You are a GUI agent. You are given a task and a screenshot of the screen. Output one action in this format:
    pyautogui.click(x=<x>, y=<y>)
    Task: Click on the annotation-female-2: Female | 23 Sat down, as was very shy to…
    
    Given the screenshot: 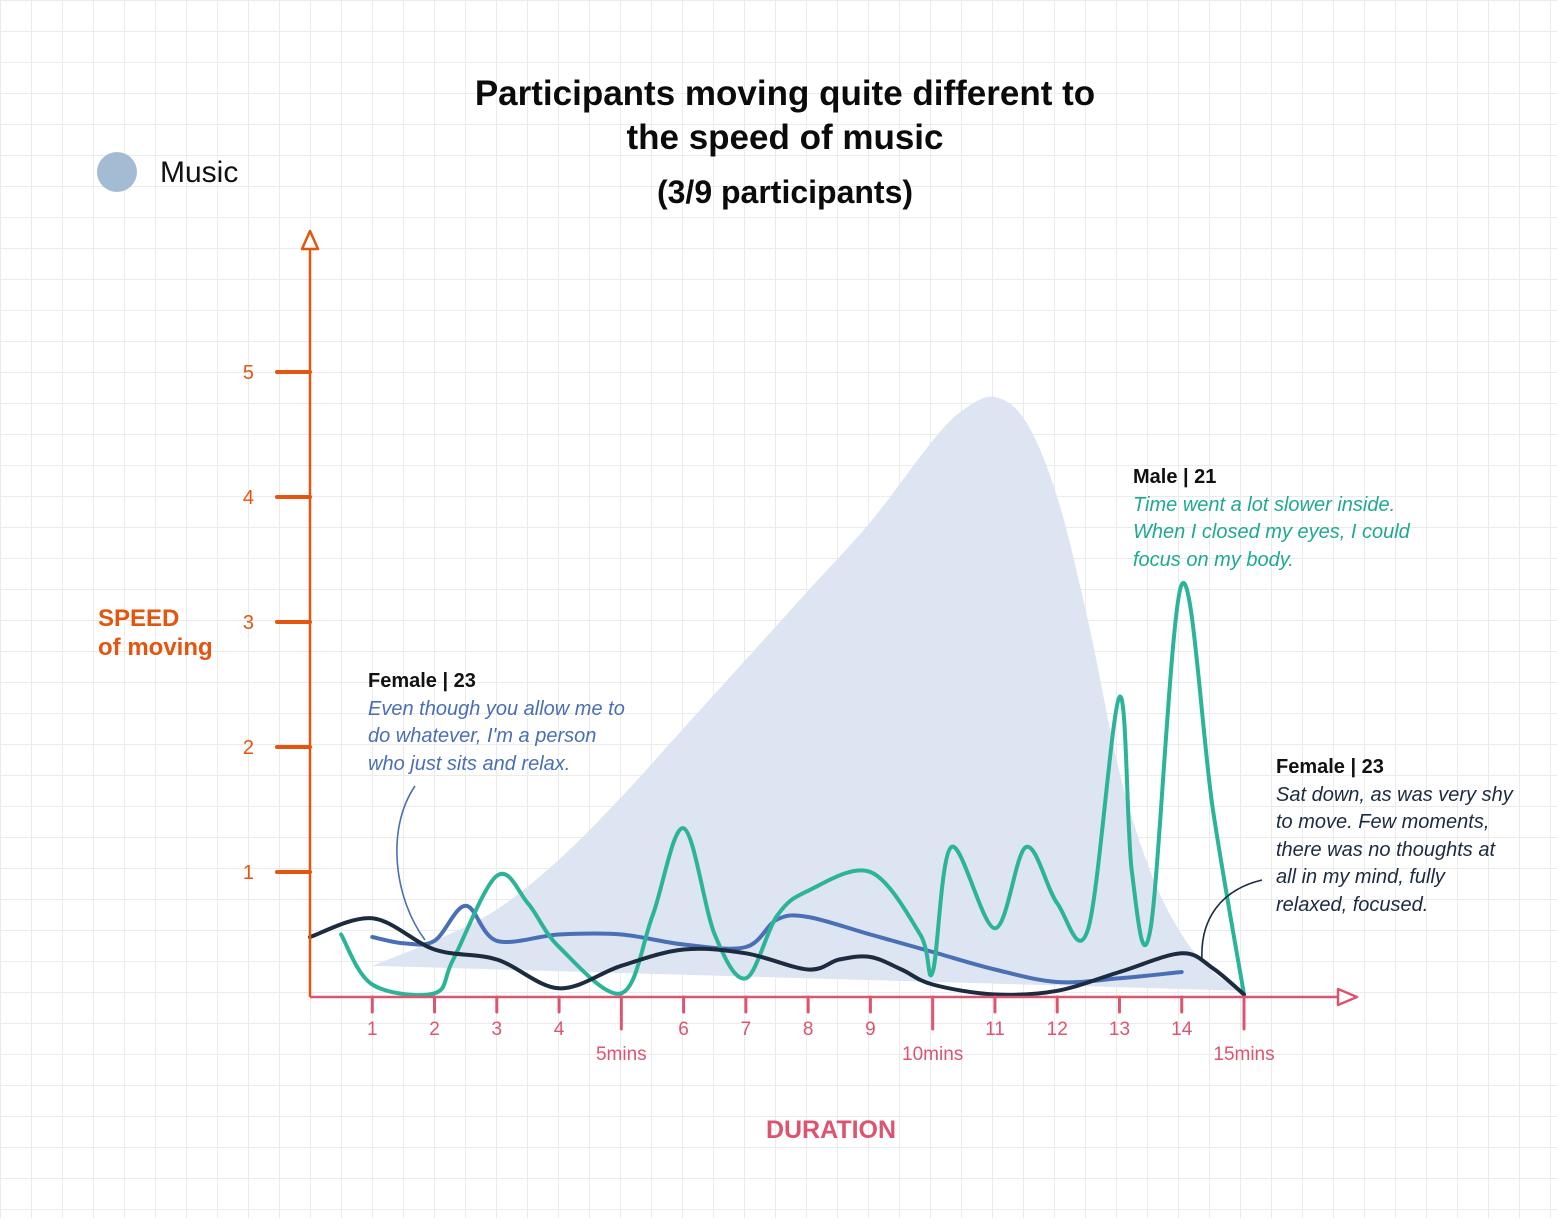 What is the action you would take?
    pyautogui.click(x=1411, y=836)
    